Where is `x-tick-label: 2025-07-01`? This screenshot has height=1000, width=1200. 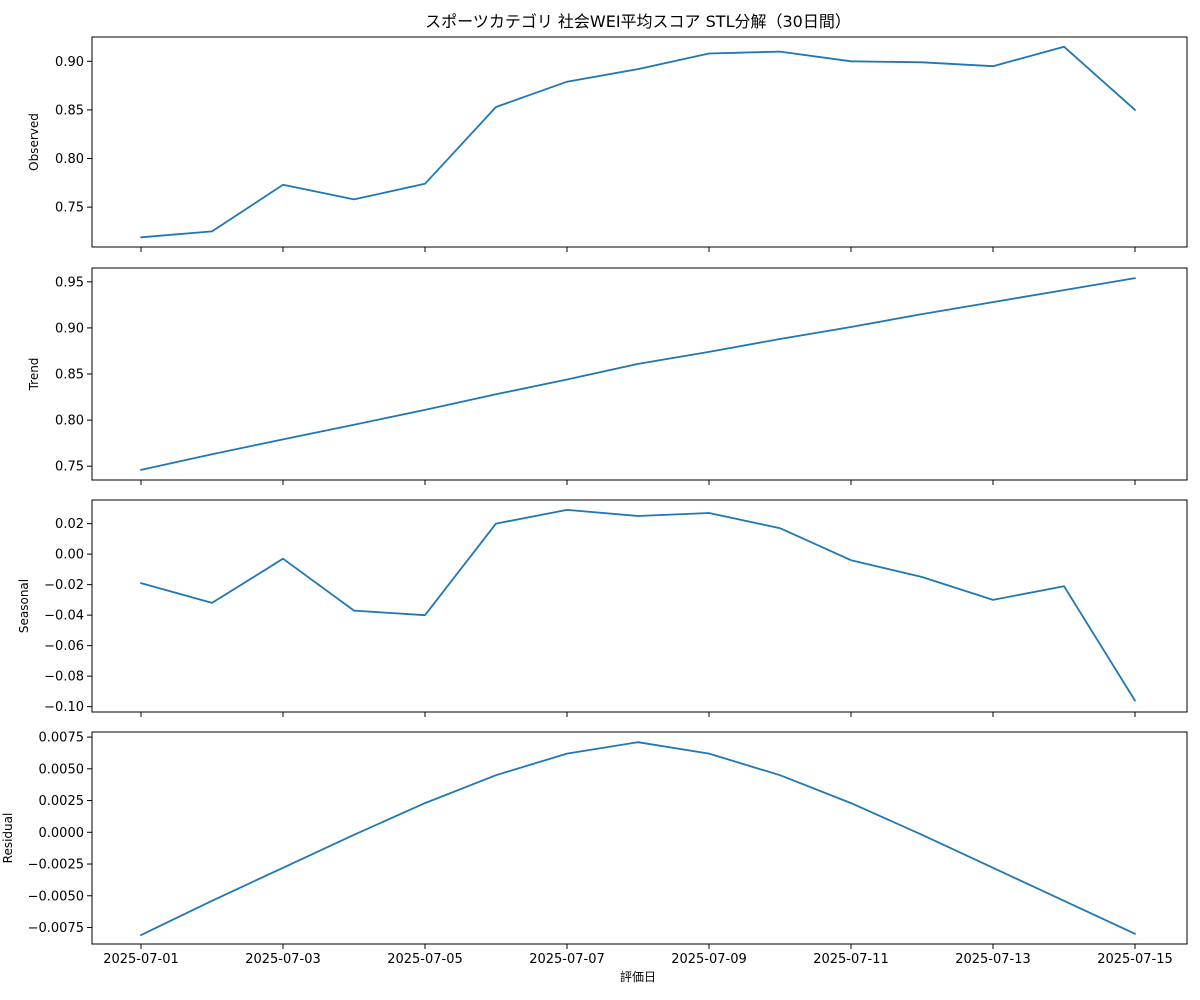 x-tick-label: 2025-07-01 is located at coordinates (141, 959).